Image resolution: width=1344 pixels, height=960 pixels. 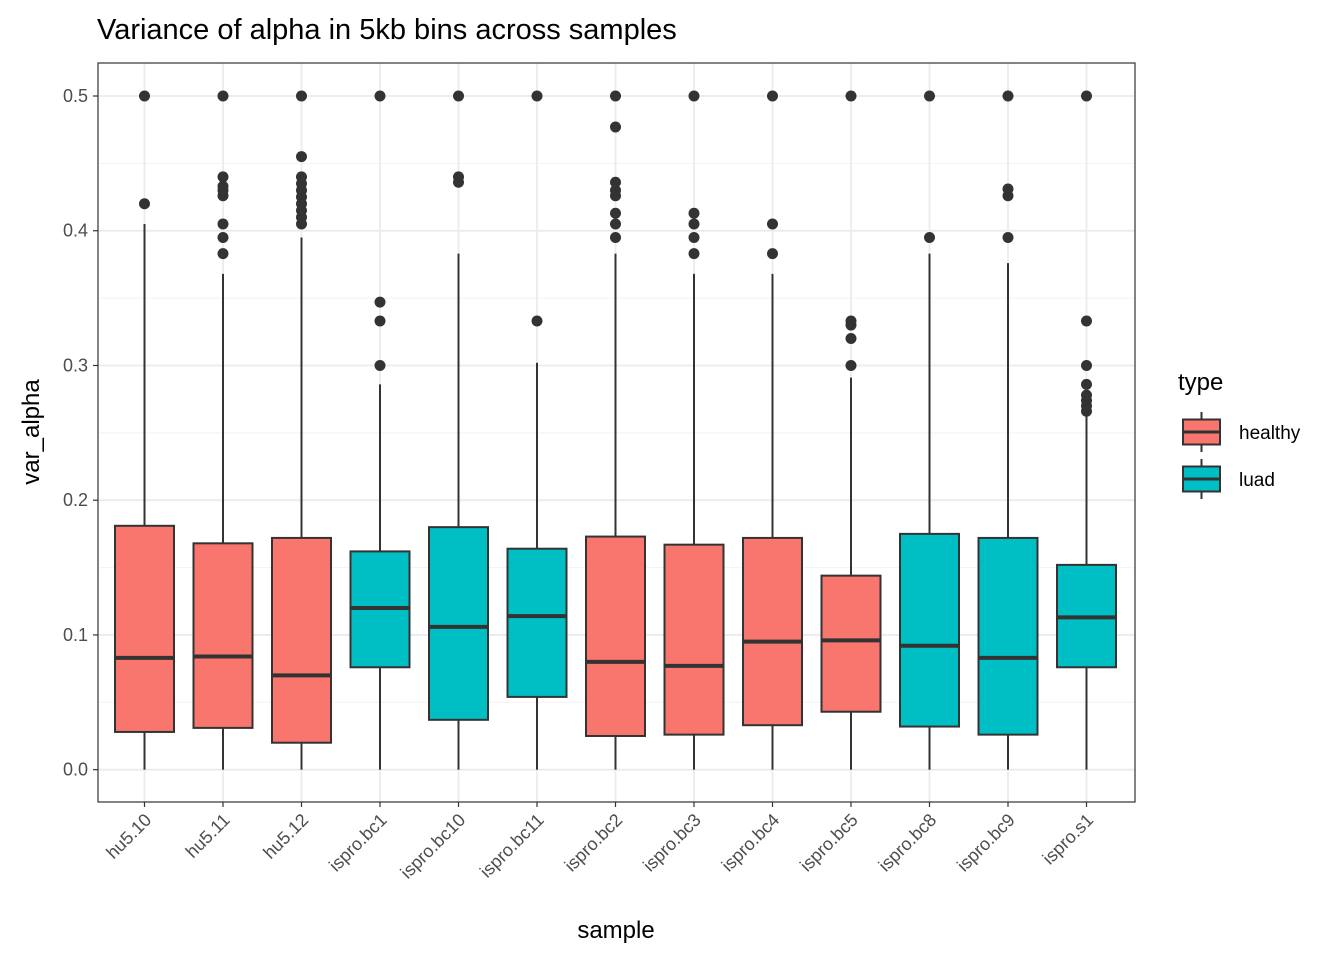 What do you see at coordinates (75, 365) in the screenshot?
I see `y-tick-label: 0.3` at bounding box center [75, 365].